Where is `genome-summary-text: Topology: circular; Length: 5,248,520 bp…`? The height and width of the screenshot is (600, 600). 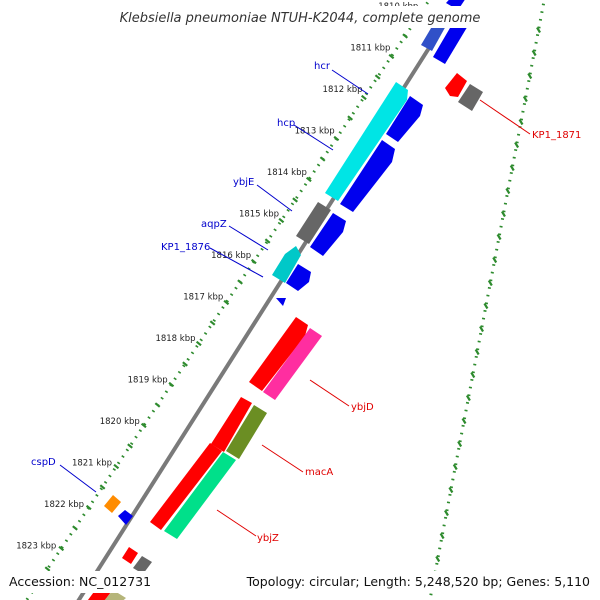 genome-summary-text: Topology: circular; Length: 5,248,520 bp… is located at coordinates (418, 581).